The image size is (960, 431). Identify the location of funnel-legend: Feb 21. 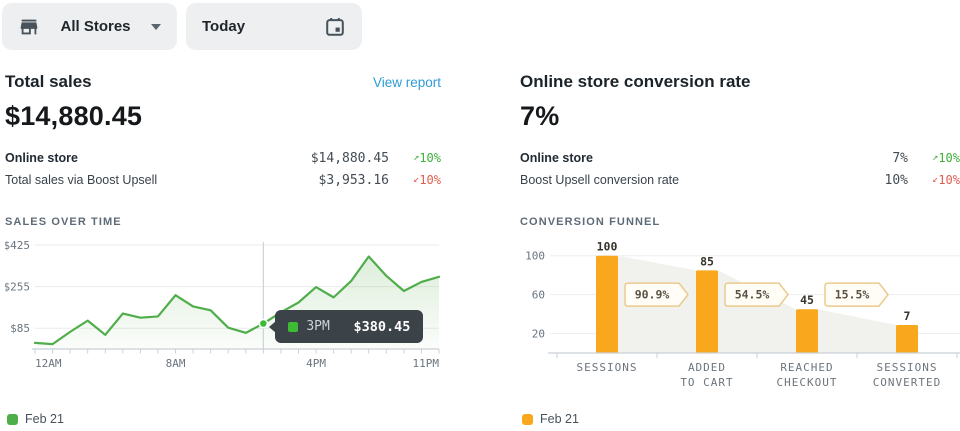
(550, 419).